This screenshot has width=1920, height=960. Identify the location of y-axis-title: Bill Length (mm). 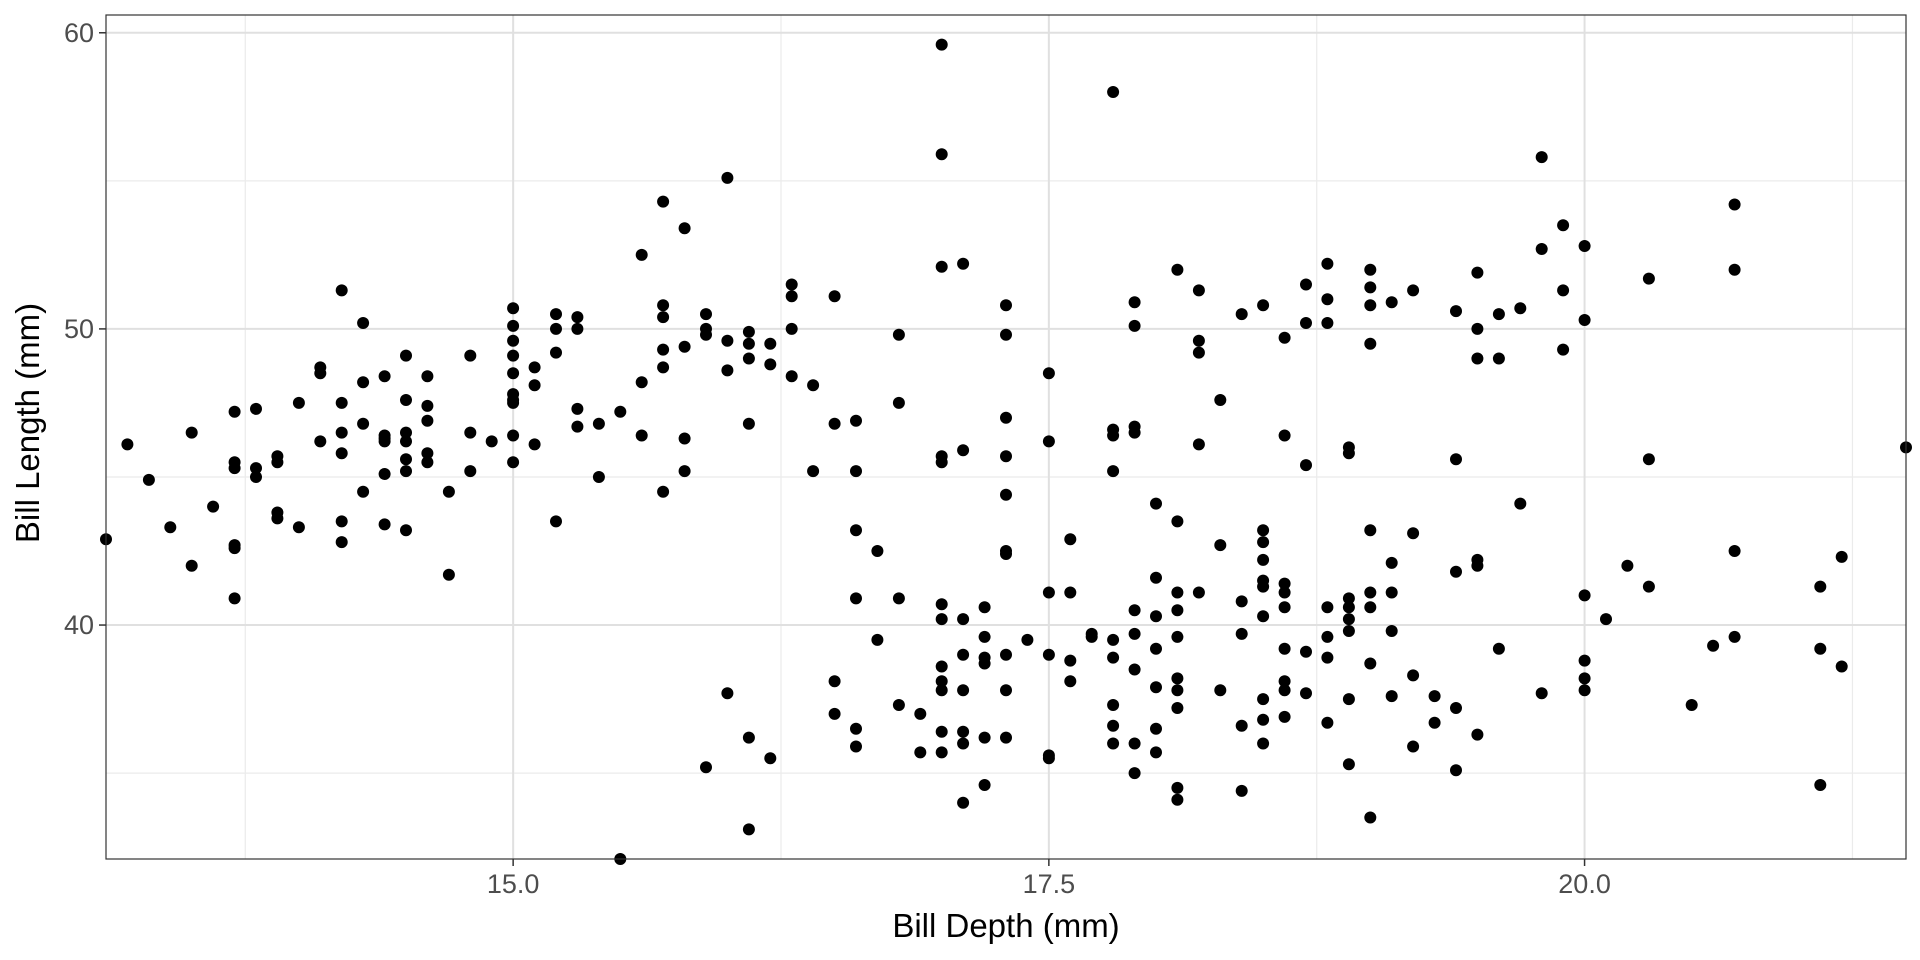
(27, 423).